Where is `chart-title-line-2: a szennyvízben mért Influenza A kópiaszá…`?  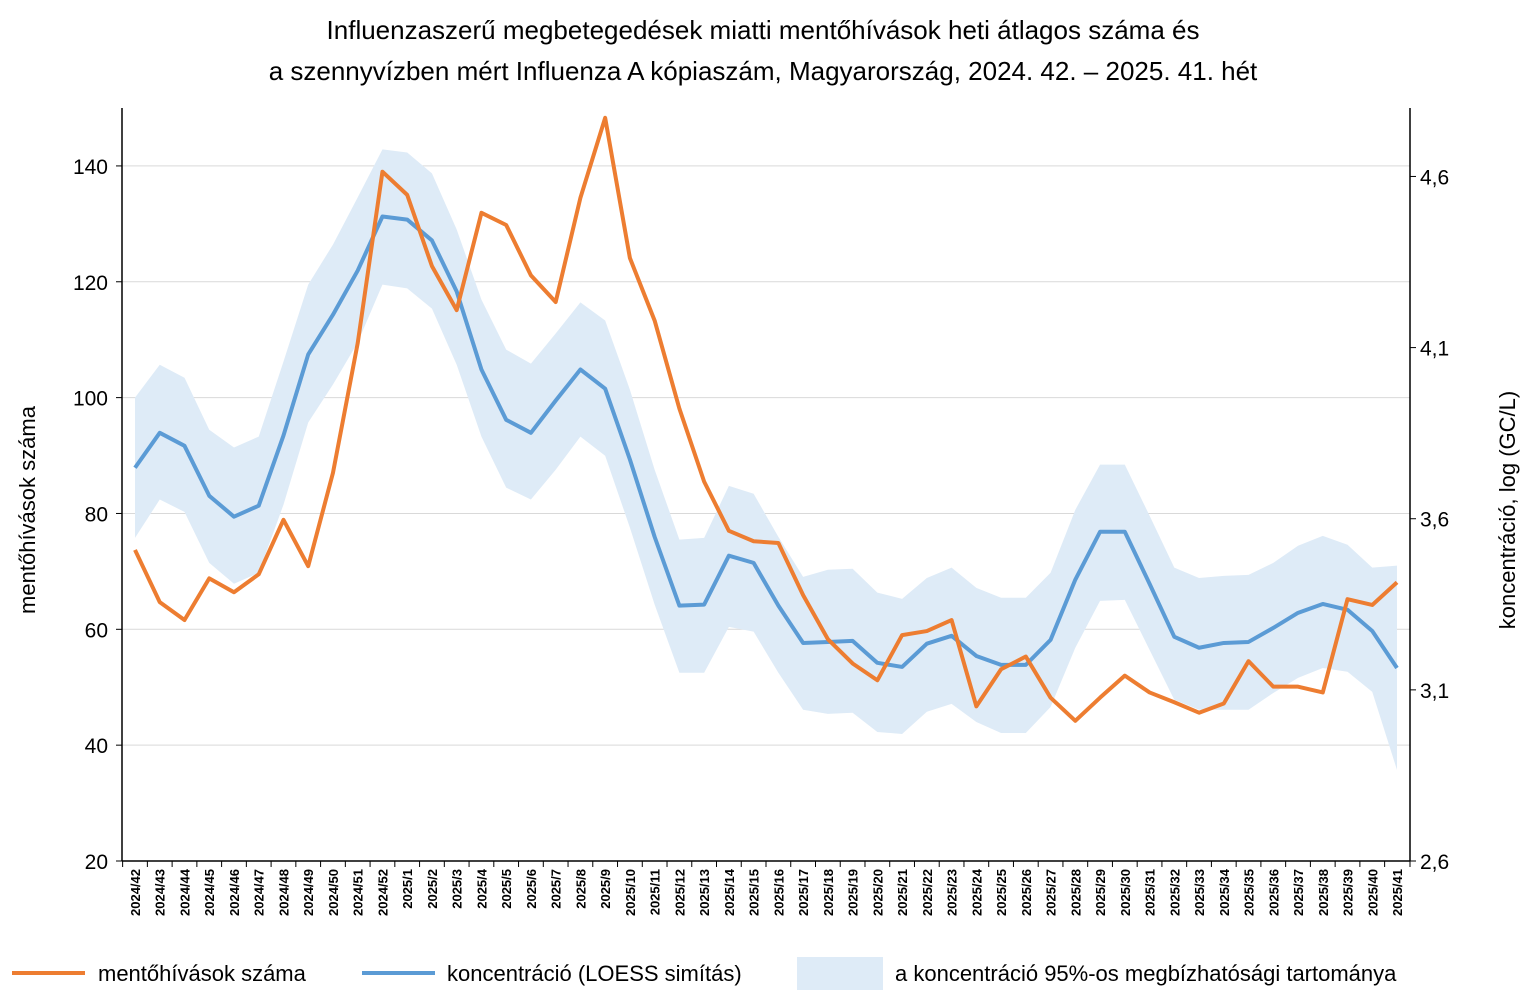 chart-title-line-2: a szennyvízben mért Influenza A kópiaszá… is located at coordinates (763, 71).